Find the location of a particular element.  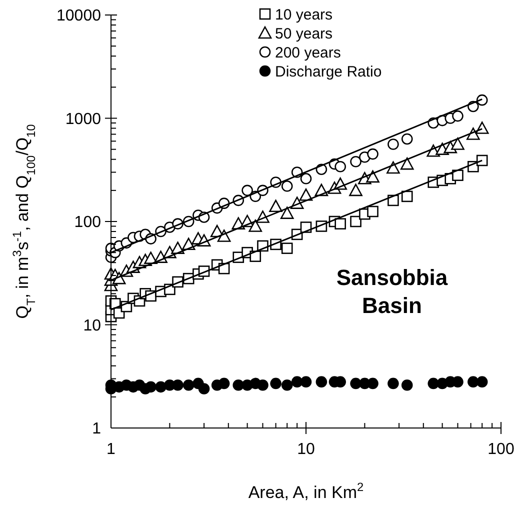

y-tick-label: 10000 is located at coordinates (79, 16).